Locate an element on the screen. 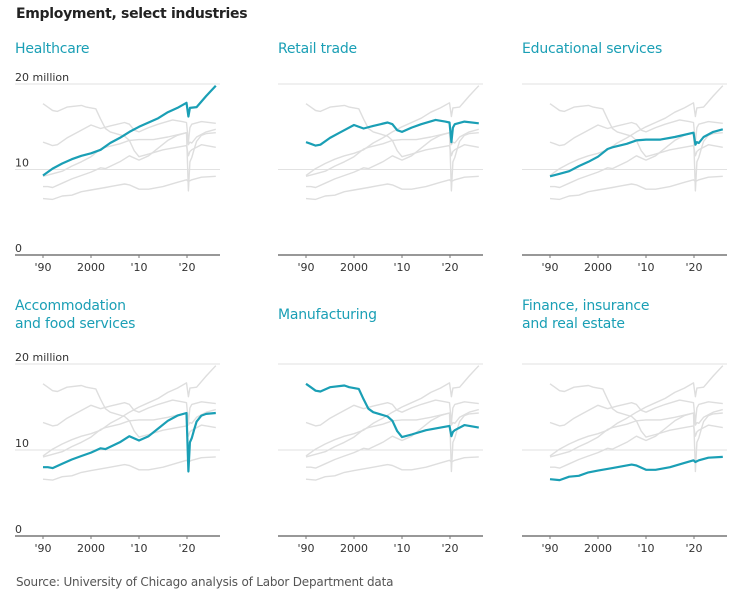 The image size is (746, 599). panel-chart-2: '90 2000 '10 '20 is located at coordinates (380, 178).